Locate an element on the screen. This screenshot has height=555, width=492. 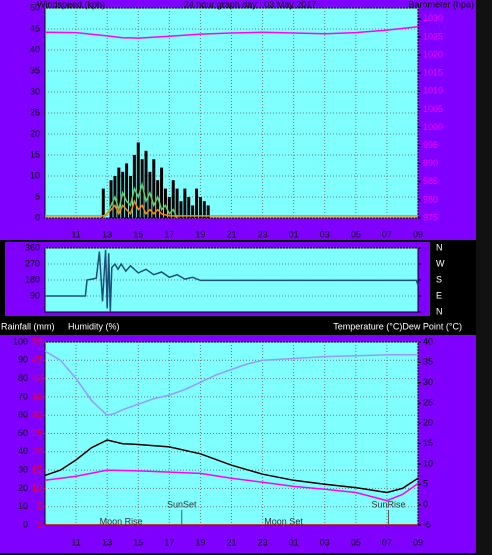
y-tick-label: 270 is located at coordinates (32, 263).